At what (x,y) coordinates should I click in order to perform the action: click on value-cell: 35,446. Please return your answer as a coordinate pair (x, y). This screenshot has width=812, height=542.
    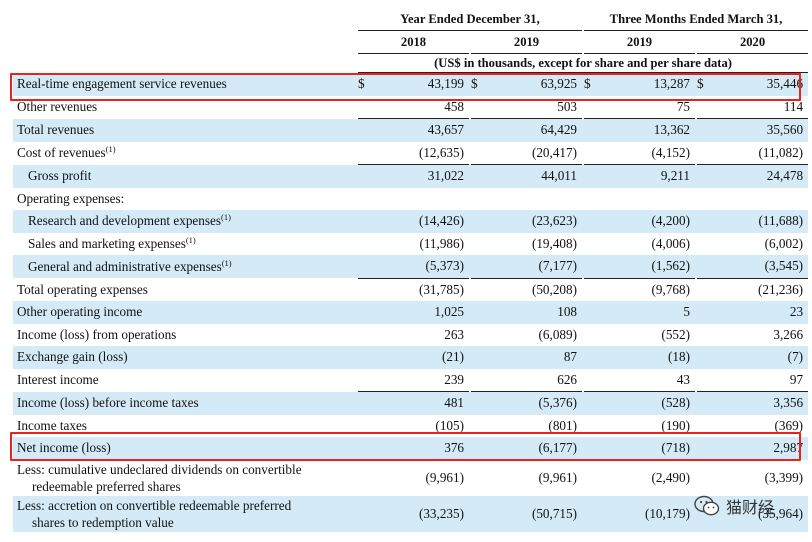
    Looking at the image, I should click on (760, 84).